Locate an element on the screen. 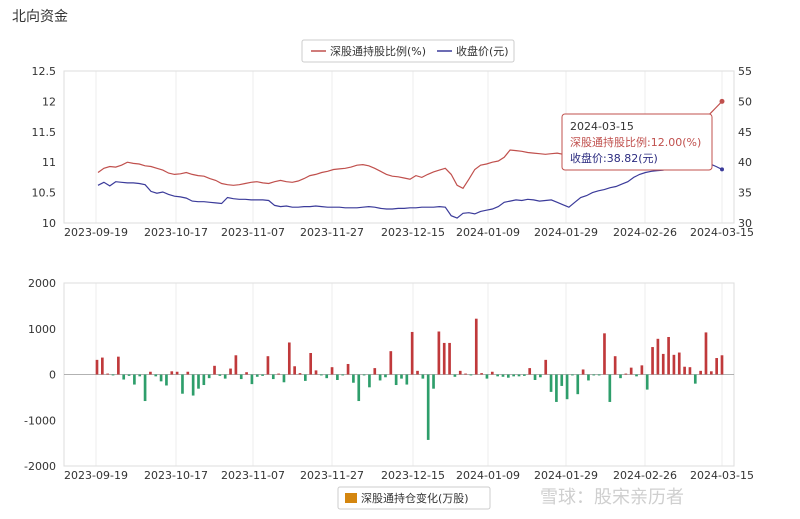 The image size is (800, 519). price-end-point is located at coordinates (722, 169).